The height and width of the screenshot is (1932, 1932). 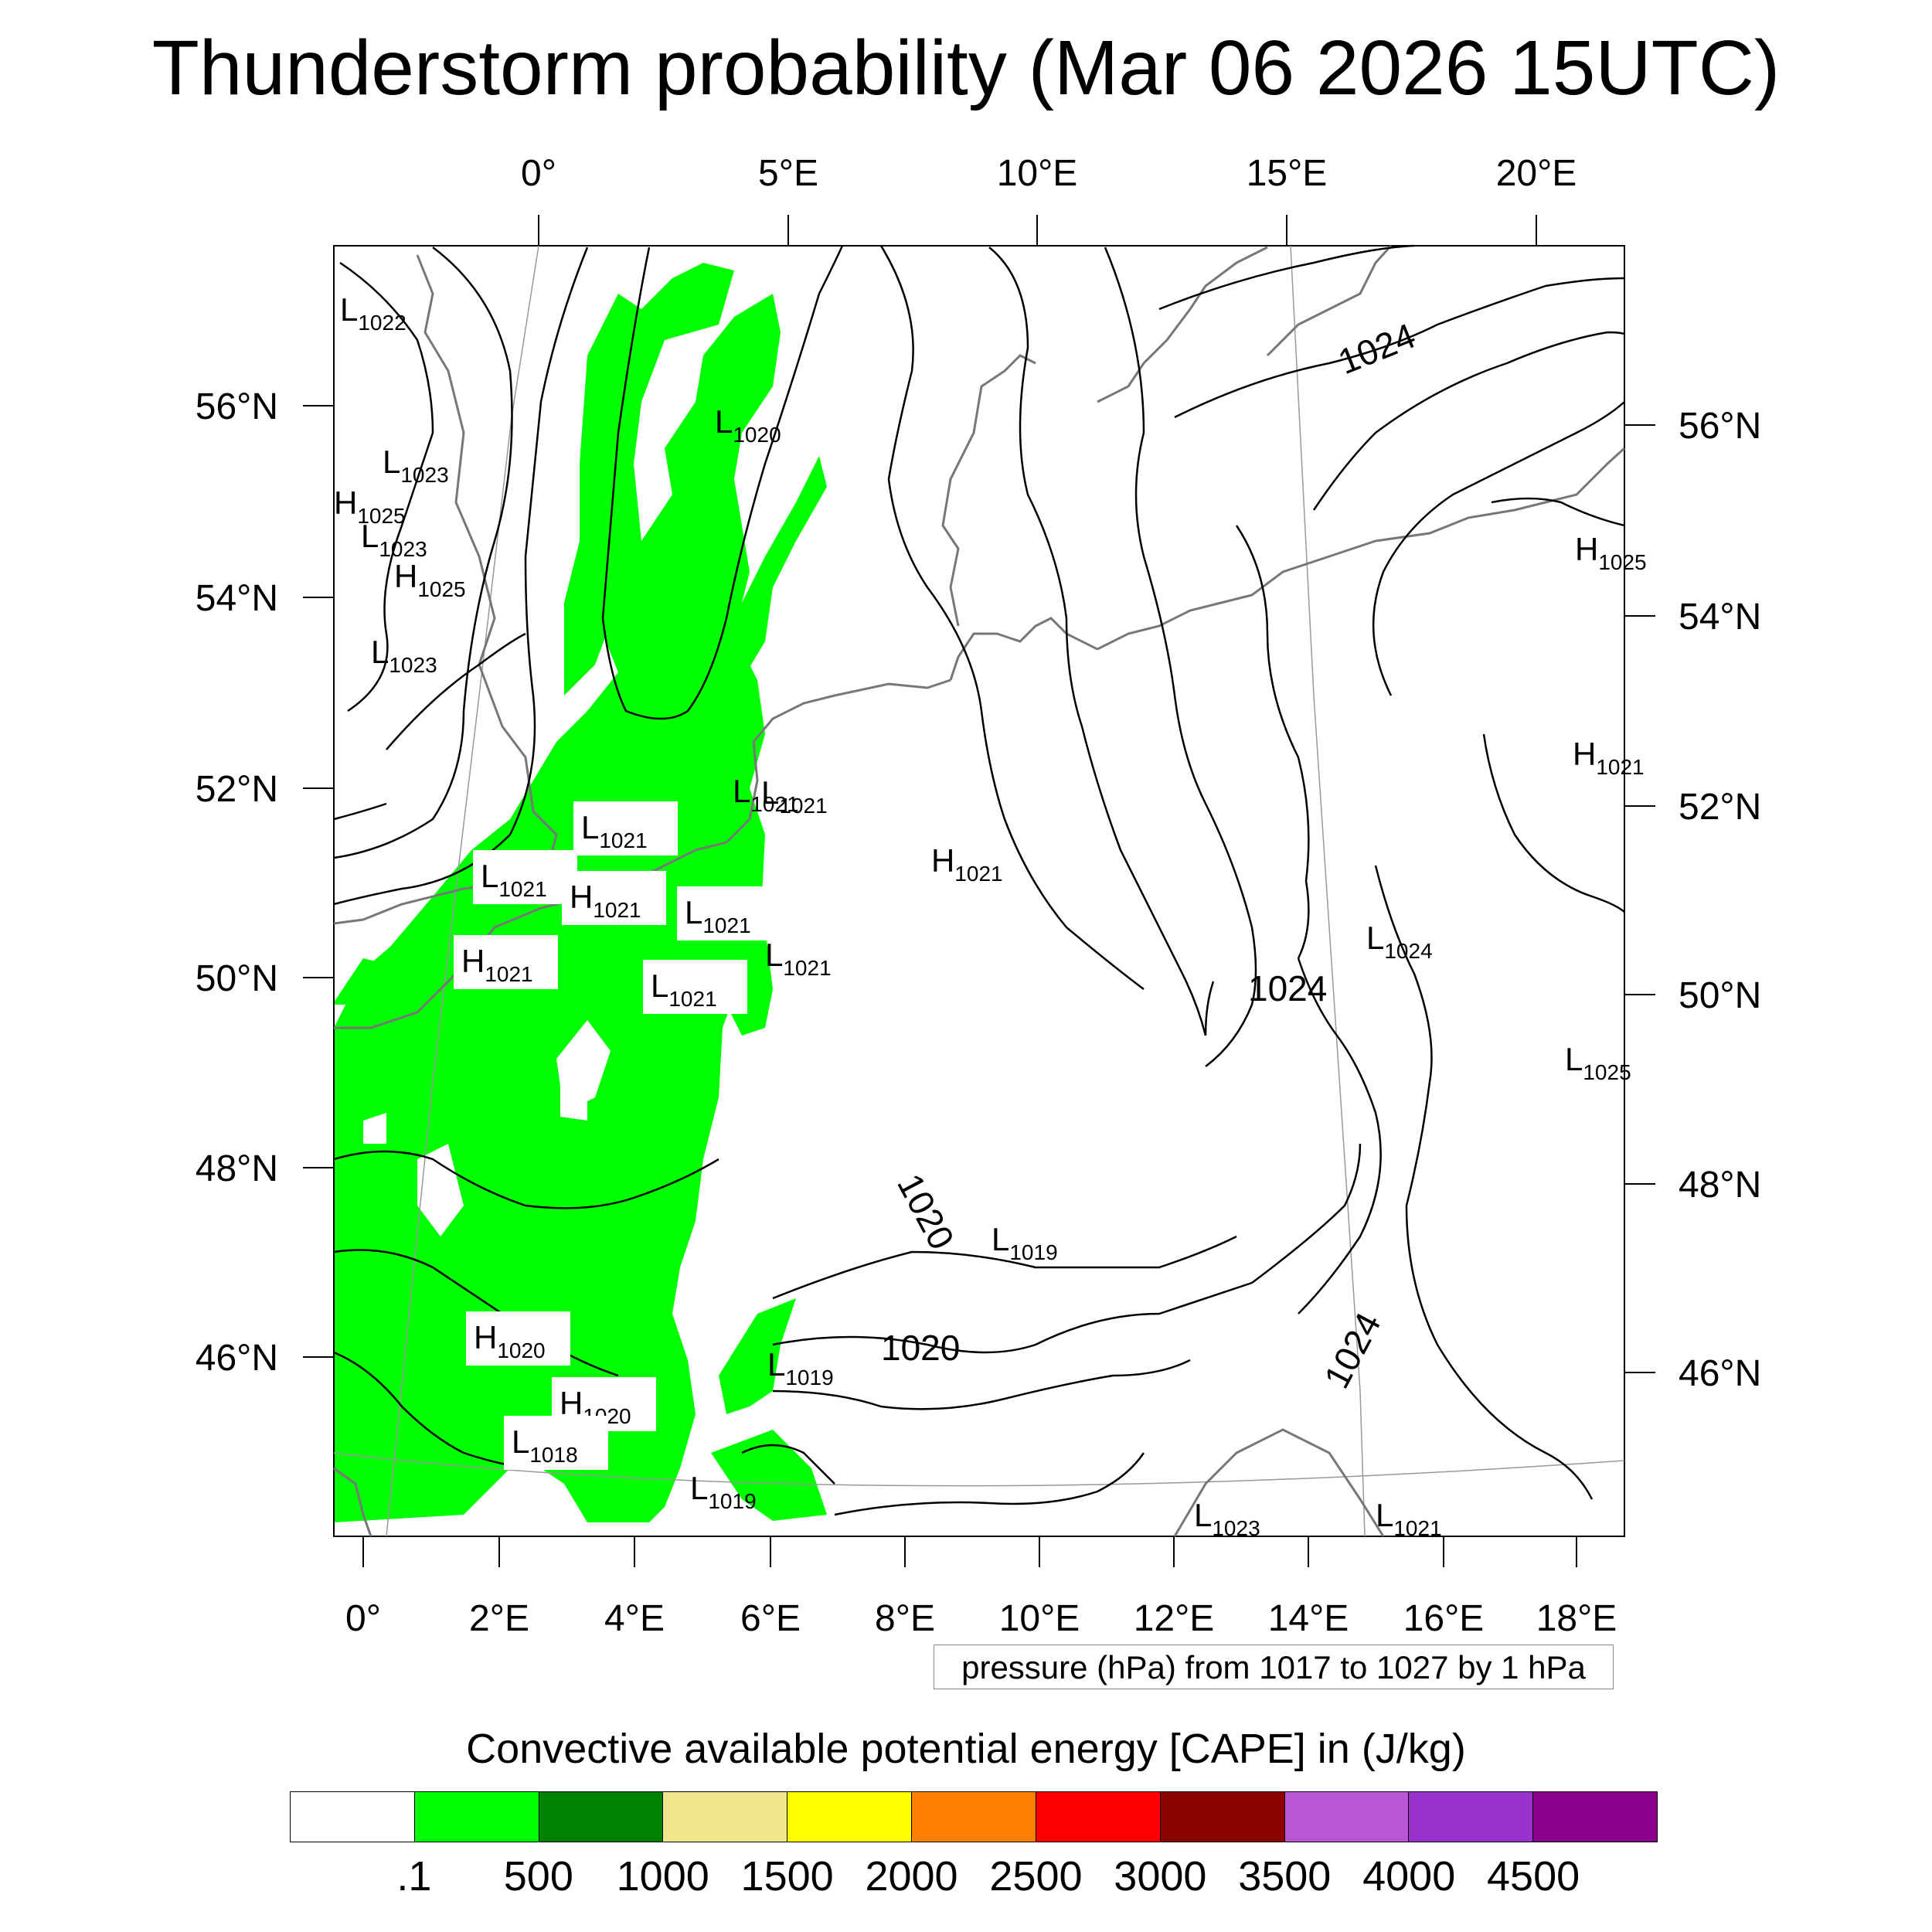 What do you see at coordinates (237, 883) in the screenshot?
I see `left-axis-labels: 56°N 54°N 52°N 50°N 48°N 46°N` at bounding box center [237, 883].